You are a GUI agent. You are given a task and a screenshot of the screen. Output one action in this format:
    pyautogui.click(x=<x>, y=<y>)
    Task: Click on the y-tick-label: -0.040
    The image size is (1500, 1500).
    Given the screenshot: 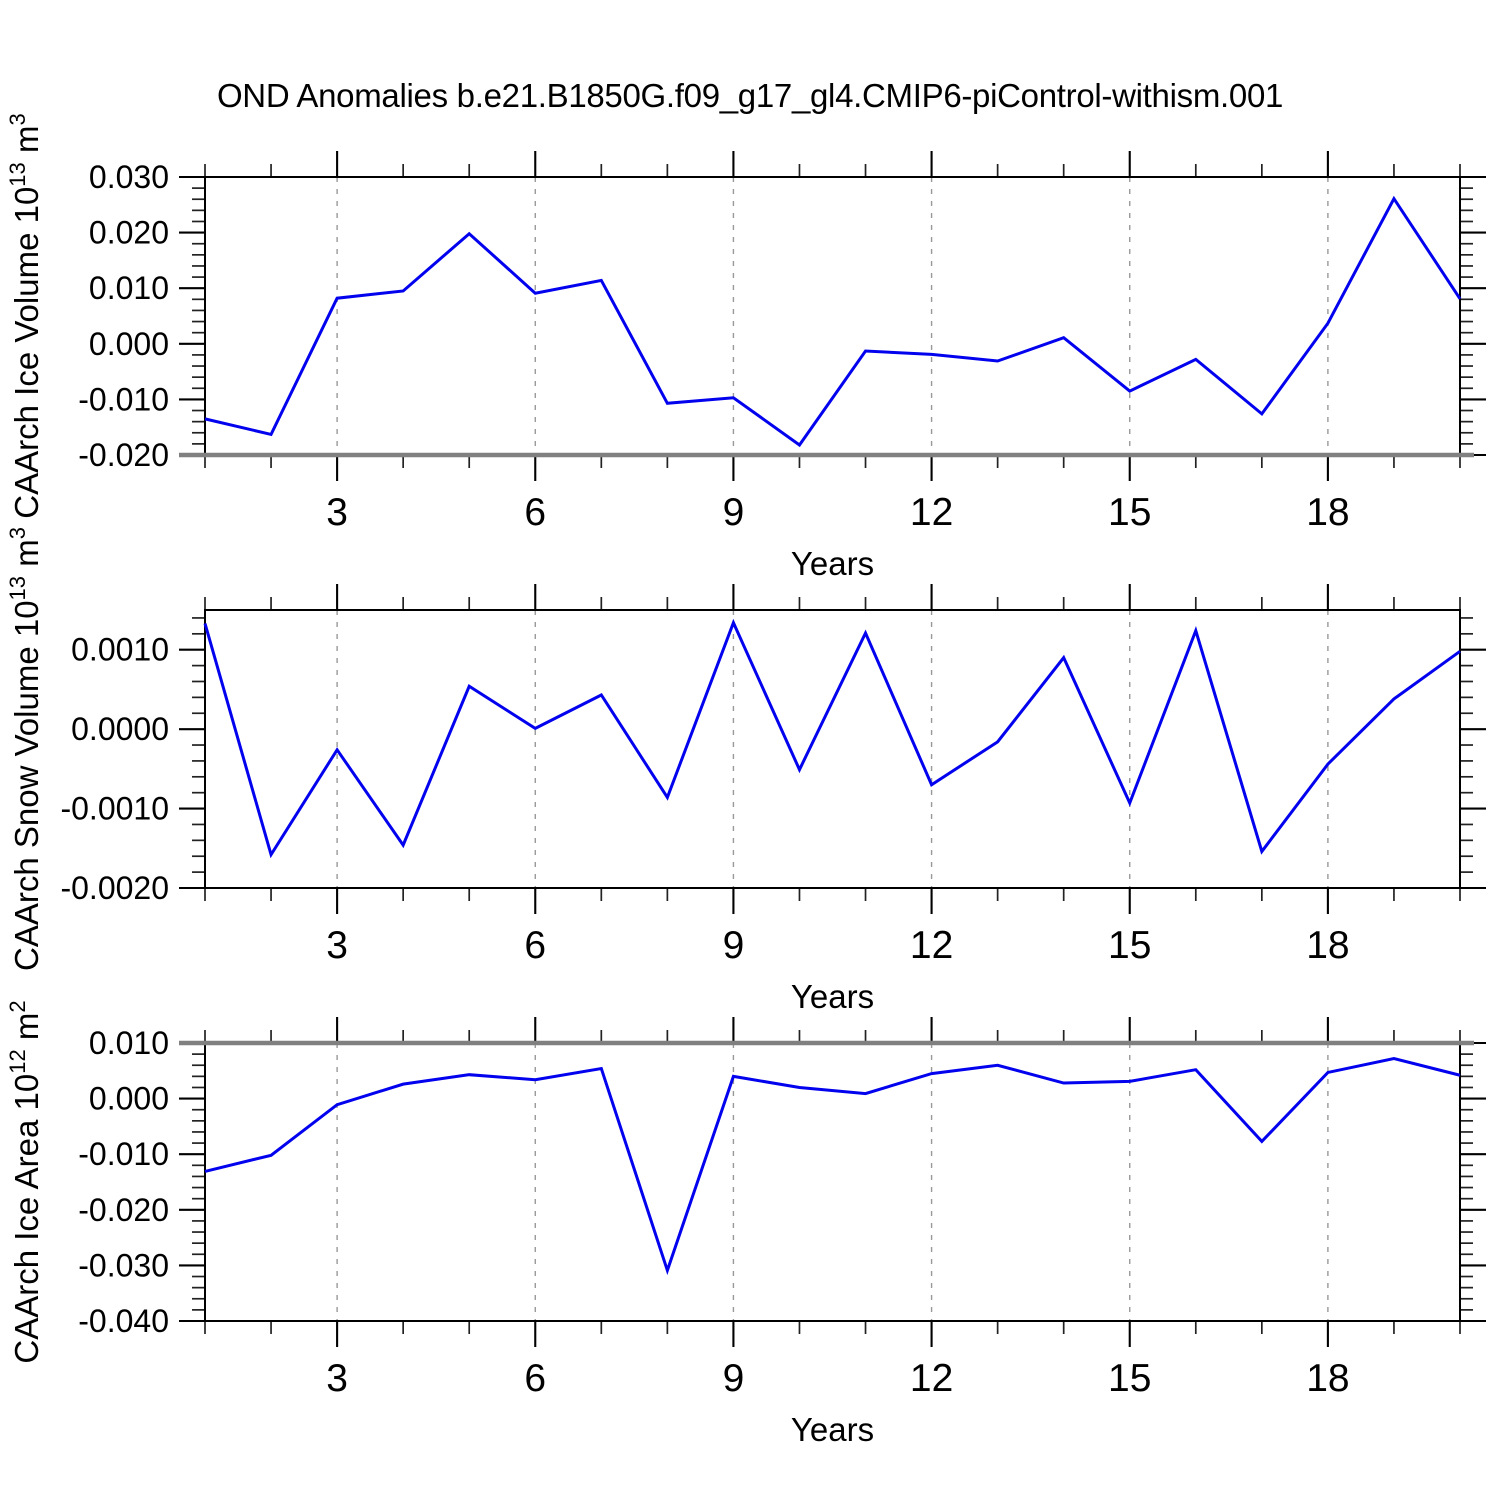 What is the action you would take?
    pyautogui.click(x=123, y=1321)
    